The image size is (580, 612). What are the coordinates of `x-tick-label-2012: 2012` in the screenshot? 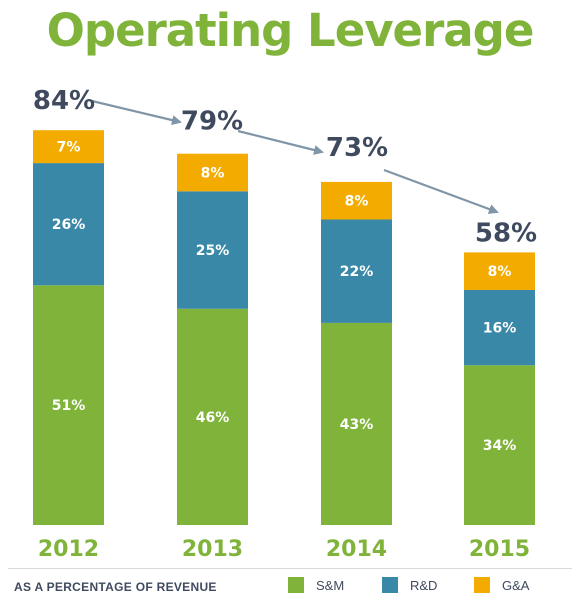 It's located at (68, 549).